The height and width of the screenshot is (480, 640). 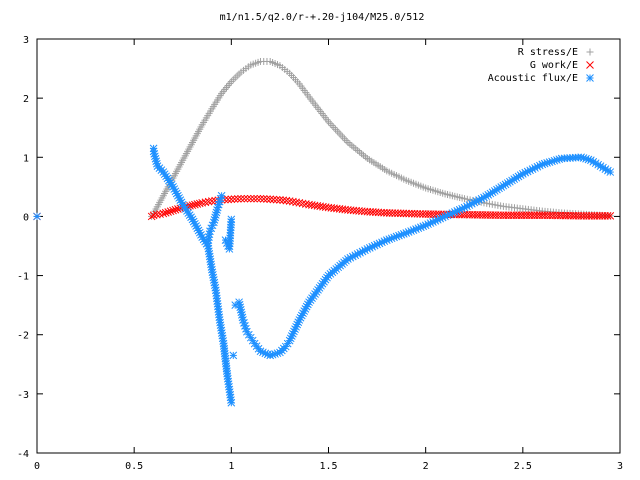 What do you see at coordinates (37, 466) in the screenshot?
I see `x-tick-label: 0` at bounding box center [37, 466].